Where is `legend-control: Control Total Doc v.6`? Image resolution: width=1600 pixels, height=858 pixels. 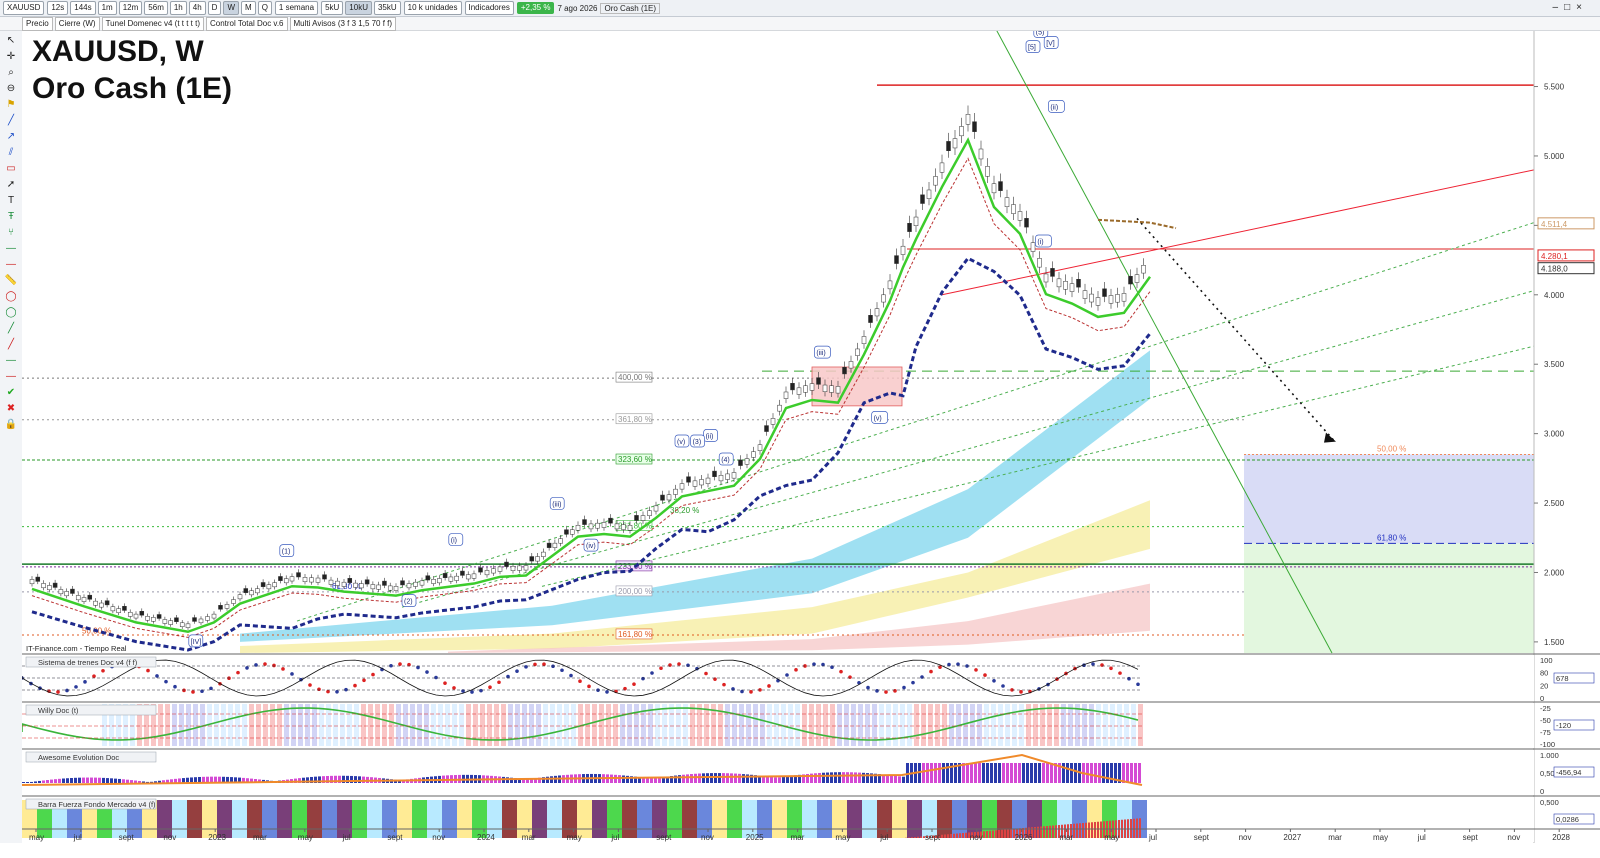
legend-control: Control Total Doc v.6 is located at coordinates (246, 23).